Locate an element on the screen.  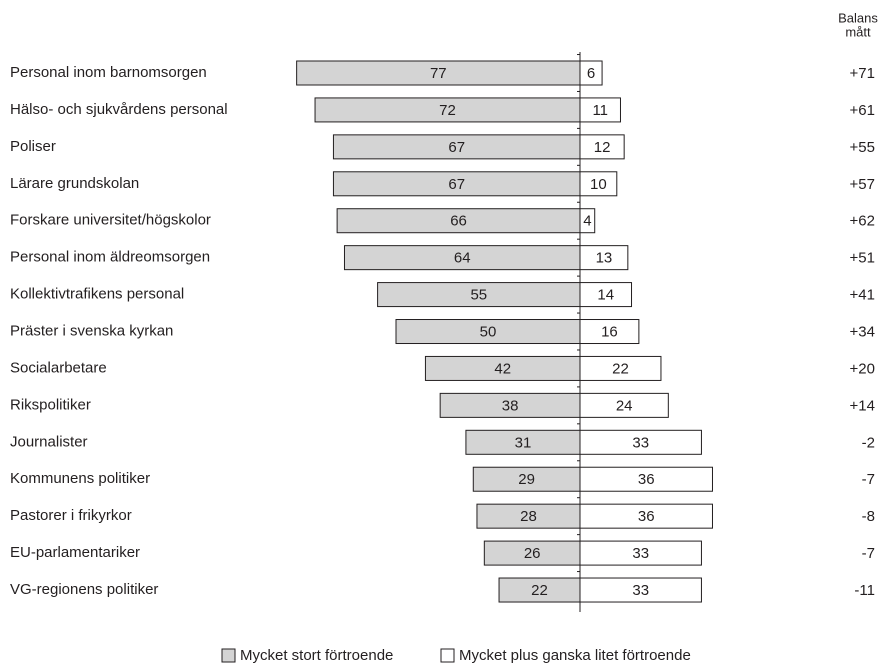
category-label: Rikspolitiker is located at coordinates (50, 404).